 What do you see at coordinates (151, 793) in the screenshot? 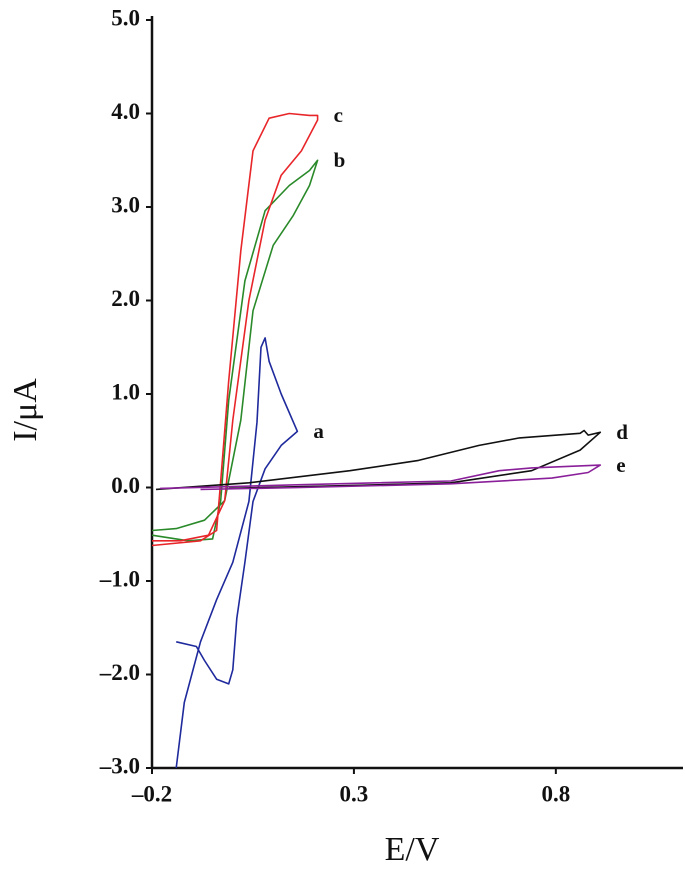
I see `x-tick-label: –0.2` at bounding box center [151, 793].